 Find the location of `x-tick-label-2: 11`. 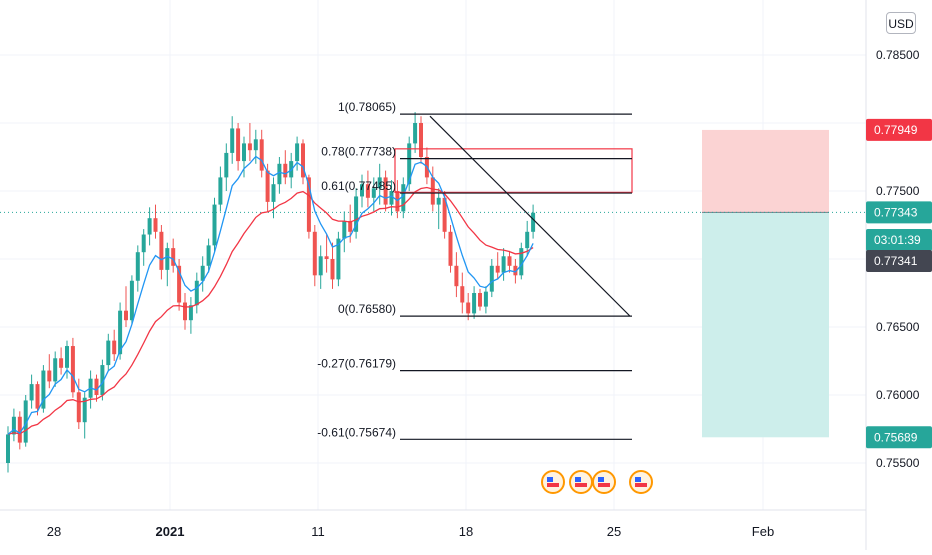

x-tick-label-2: 11 is located at coordinates (318, 531).